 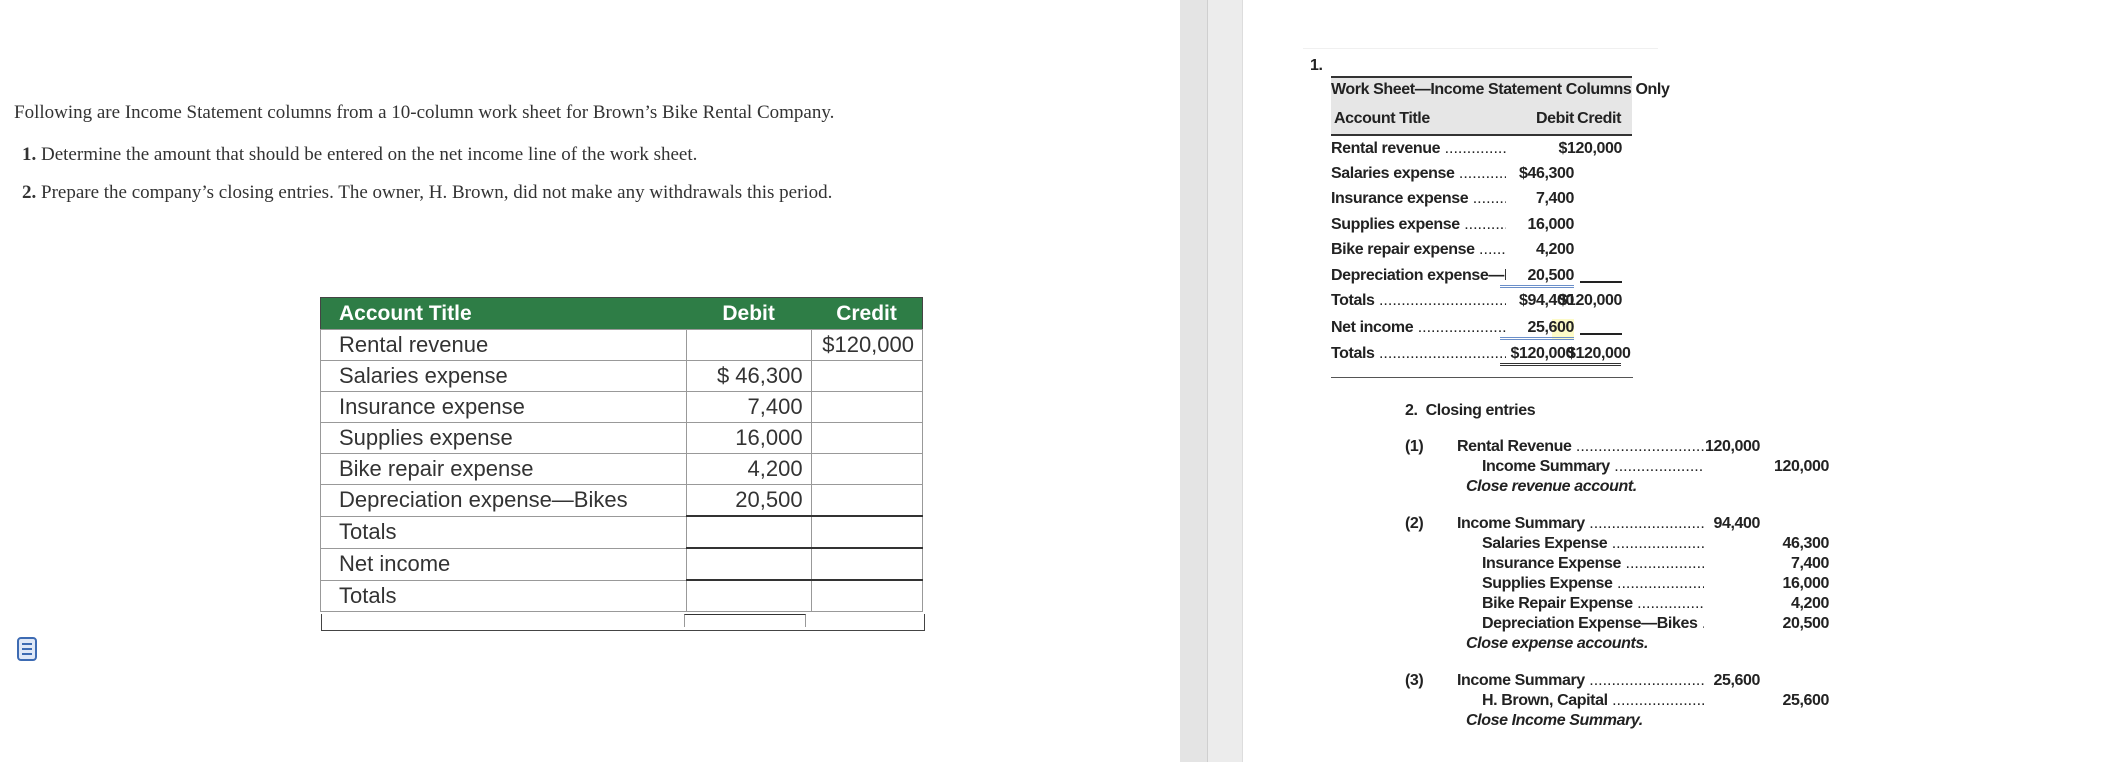 What do you see at coordinates (1418, 276) in the screenshot?
I see `ws-account-title: Depreciation expense—Bikes` at bounding box center [1418, 276].